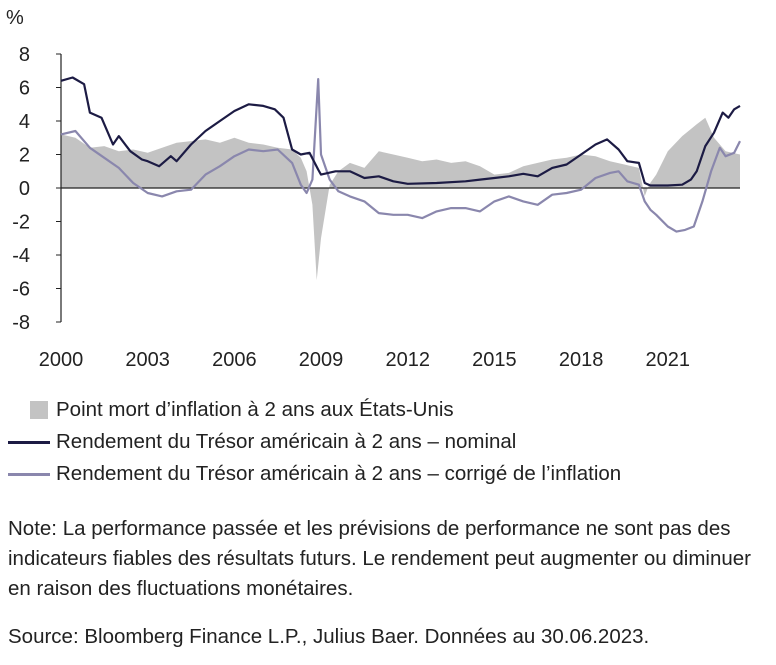 This screenshot has width=776, height=665. Describe the element at coordinates (147, 360) in the screenshot. I see `x-tick-label: 2003` at that location.